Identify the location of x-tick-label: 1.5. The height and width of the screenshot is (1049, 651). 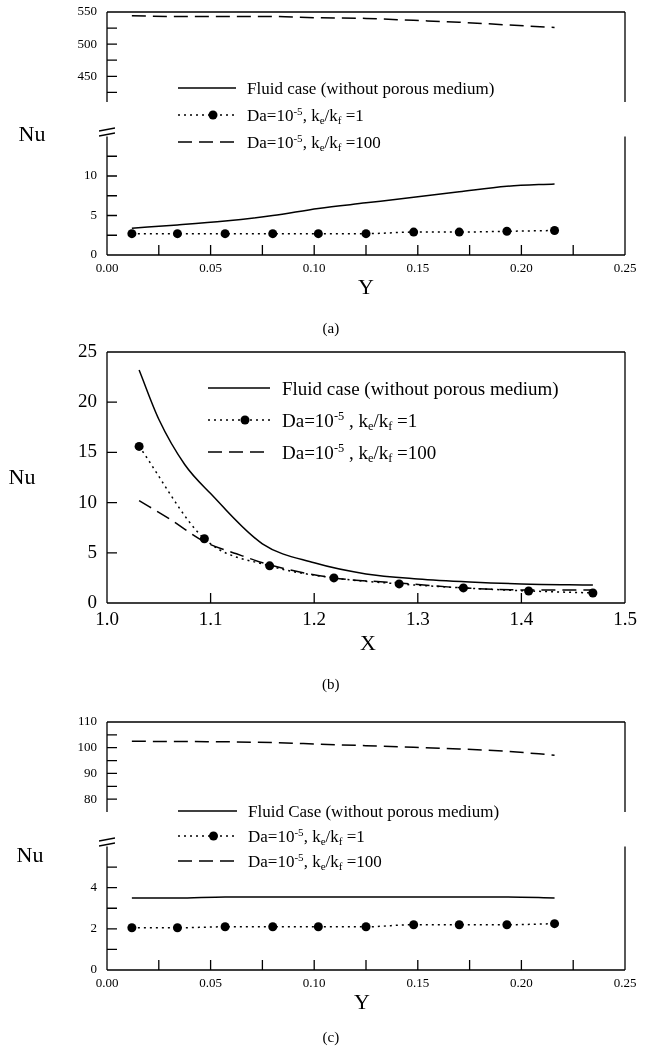
(625, 619).